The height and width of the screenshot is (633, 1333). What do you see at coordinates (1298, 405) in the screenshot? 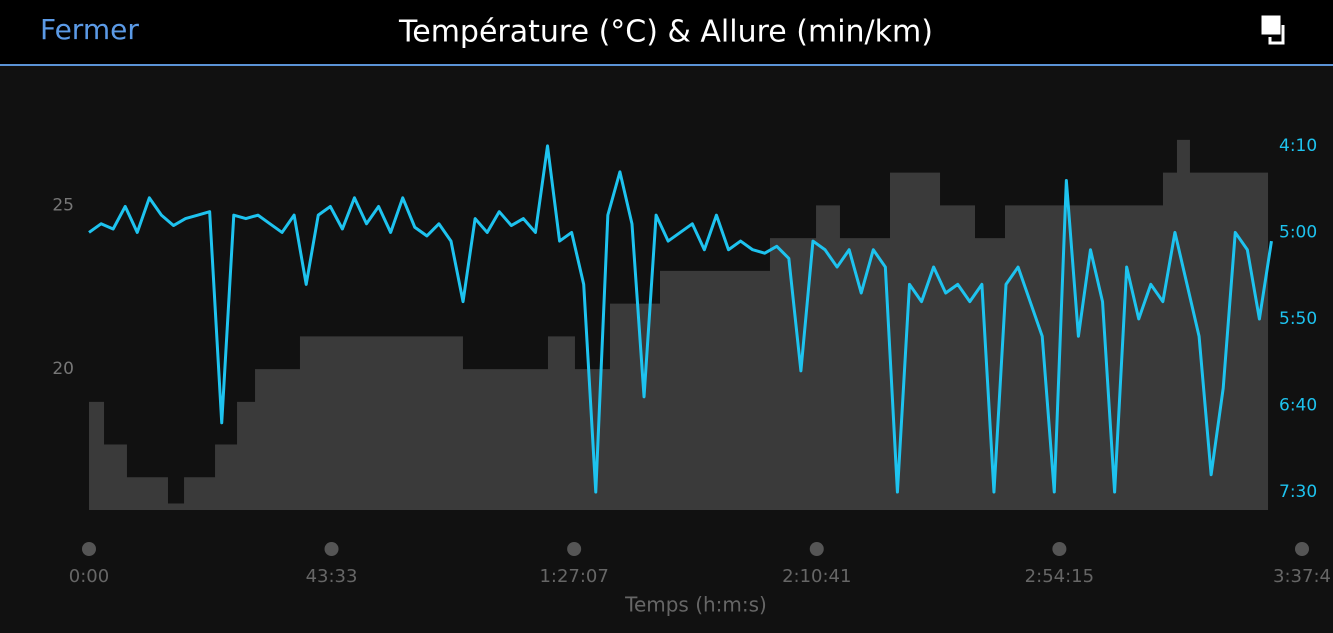
I see `y2-tick-label: 6:40` at bounding box center [1298, 405].